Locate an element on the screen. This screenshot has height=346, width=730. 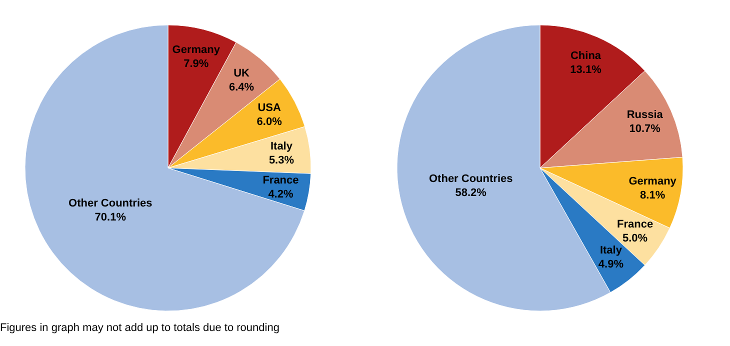
slice-label: USA is located at coordinates (269, 108).